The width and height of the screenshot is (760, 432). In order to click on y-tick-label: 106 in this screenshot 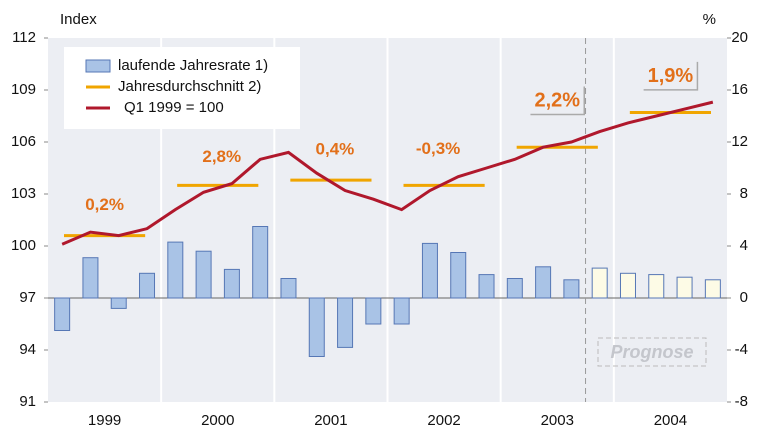, I will do `click(23, 141)`.